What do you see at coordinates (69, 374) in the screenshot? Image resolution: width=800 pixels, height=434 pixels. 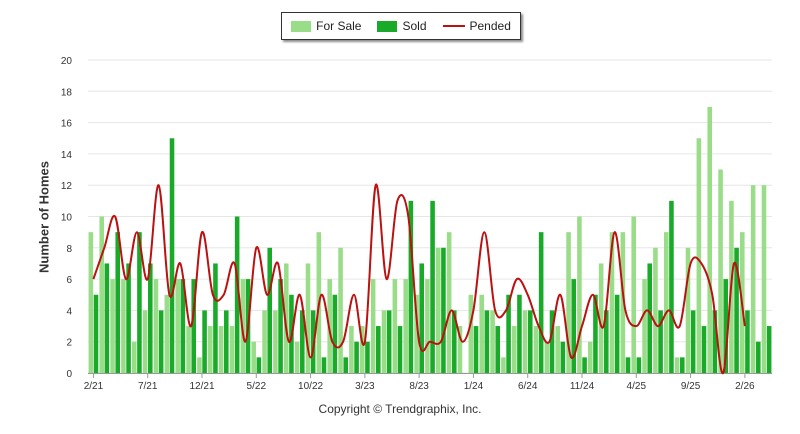 I see `y-tick-label: 0` at bounding box center [69, 374].